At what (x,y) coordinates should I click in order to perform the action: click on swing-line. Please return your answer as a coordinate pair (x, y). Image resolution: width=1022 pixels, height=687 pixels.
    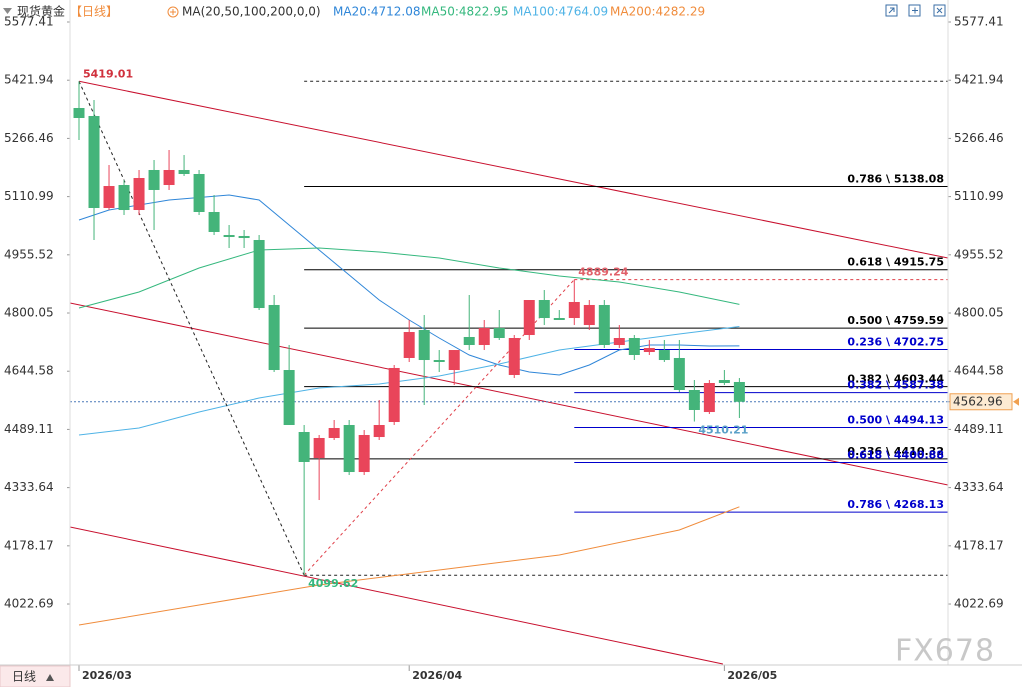
    Looking at the image, I should click on (439, 427).